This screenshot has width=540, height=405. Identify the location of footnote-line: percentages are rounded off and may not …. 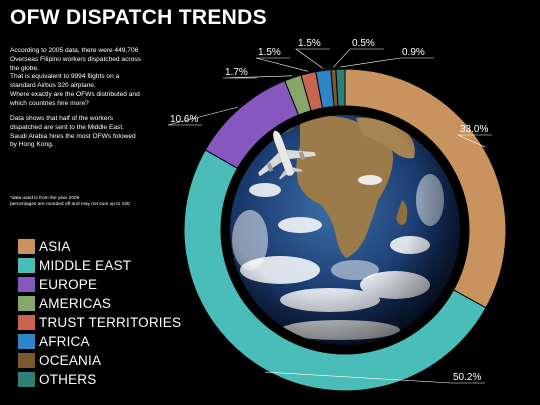
(70, 205).